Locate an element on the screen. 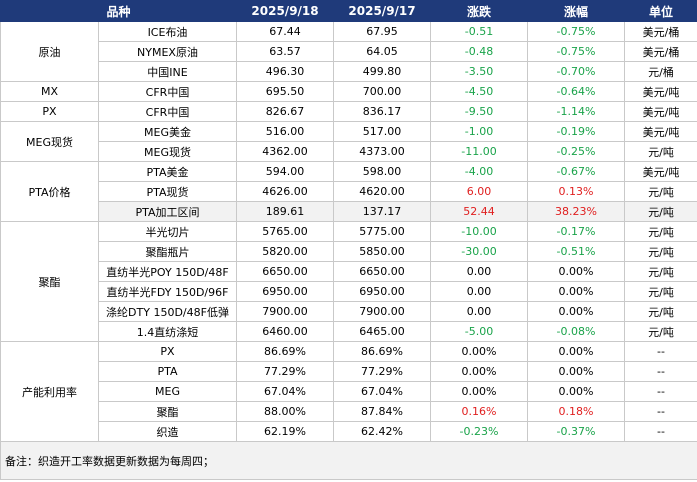  item-name: PTA加工区间 is located at coordinates (167, 211).